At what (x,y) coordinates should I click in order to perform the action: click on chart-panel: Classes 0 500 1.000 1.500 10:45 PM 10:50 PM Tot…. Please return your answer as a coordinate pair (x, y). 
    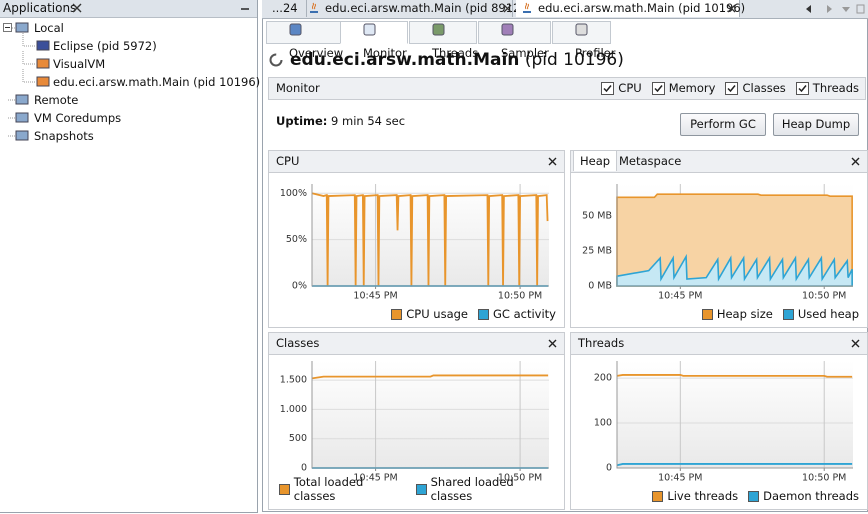
    Looking at the image, I should click on (416, 421).